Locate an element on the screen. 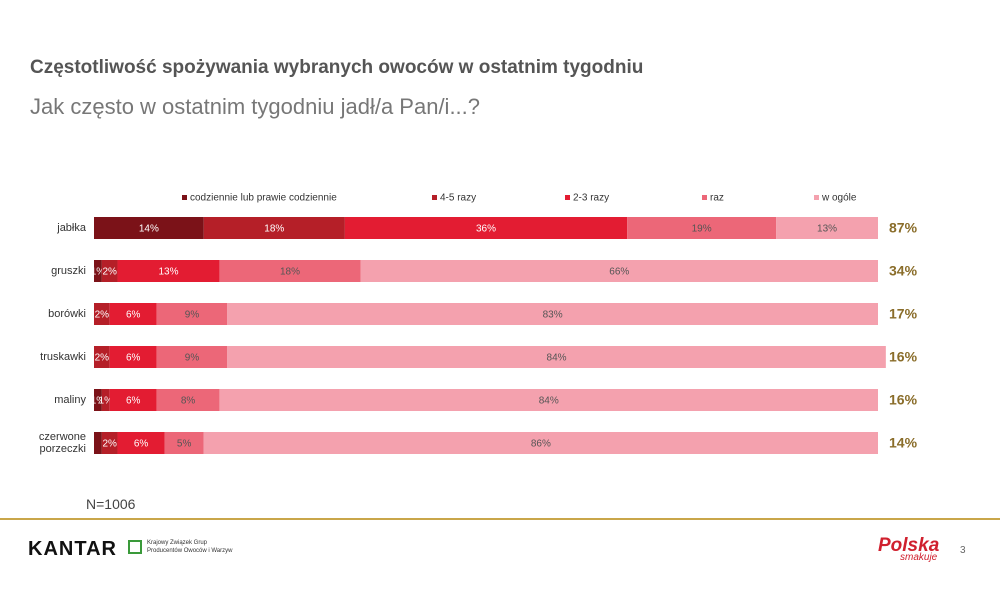  data-label: 5% is located at coordinates (184, 444).